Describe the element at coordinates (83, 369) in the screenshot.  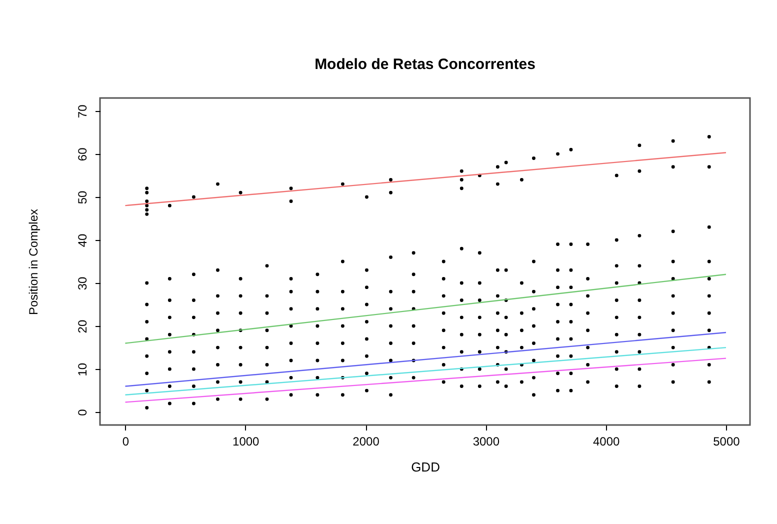
I see `y-tick-label: 10` at that location.